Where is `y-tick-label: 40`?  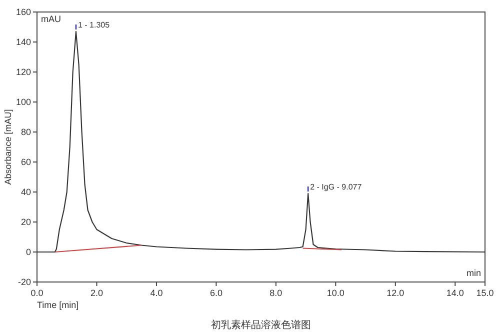
y-tick-label: 40 is located at coordinates (25, 192).